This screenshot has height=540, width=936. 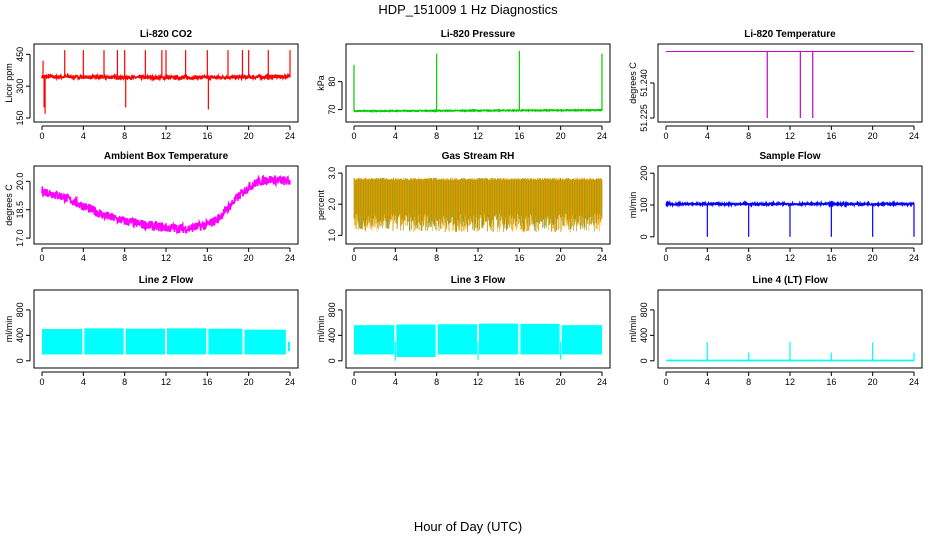 I want to click on y-tick-label: 300, so click(x=20, y=86).